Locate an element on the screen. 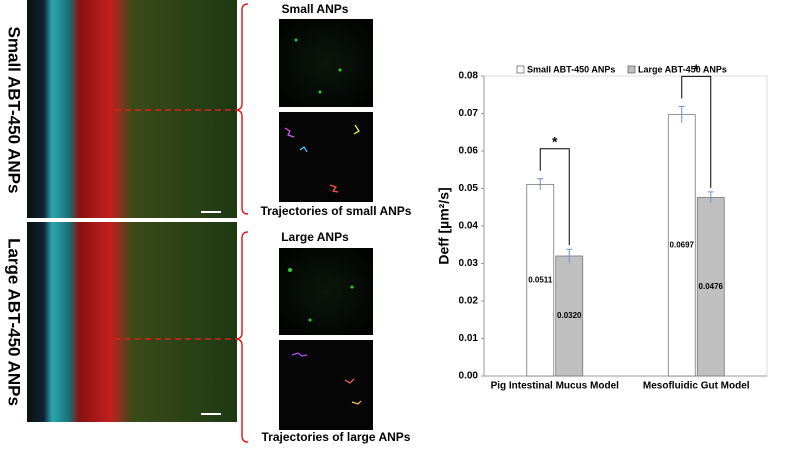 This screenshot has width=787, height=453. row-label: Large ABT-450 ANPs is located at coordinates (14, 322).